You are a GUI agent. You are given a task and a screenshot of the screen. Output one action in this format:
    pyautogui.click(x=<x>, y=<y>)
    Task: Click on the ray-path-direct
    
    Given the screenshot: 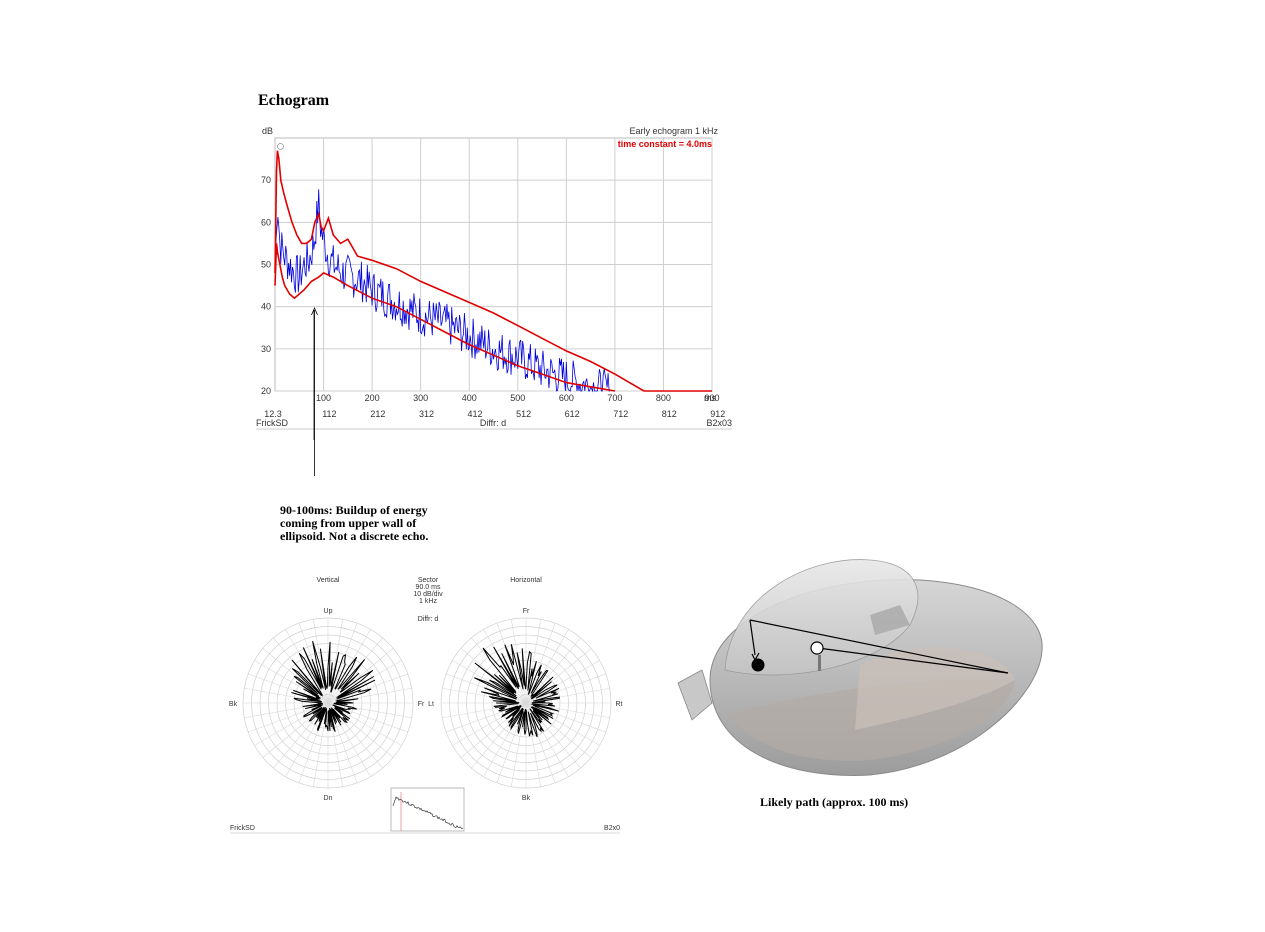 What is the action you would take?
    pyautogui.click(x=913, y=660)
    